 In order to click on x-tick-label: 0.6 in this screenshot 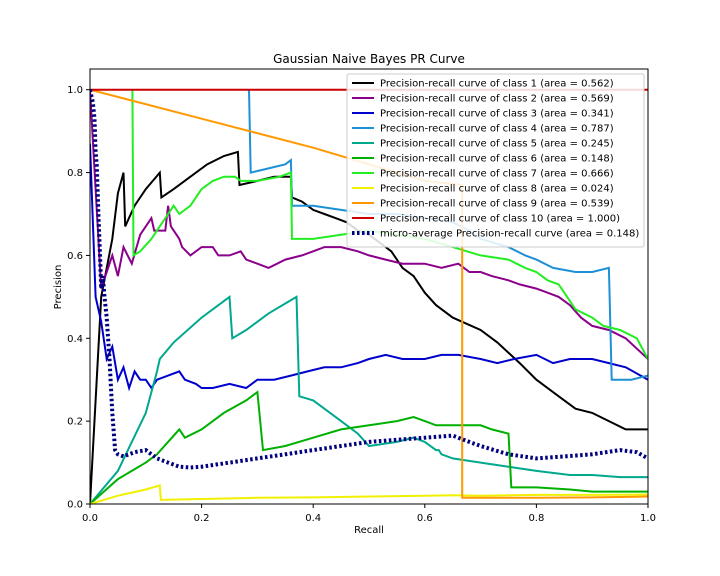, I will do `click(425, 518)`.